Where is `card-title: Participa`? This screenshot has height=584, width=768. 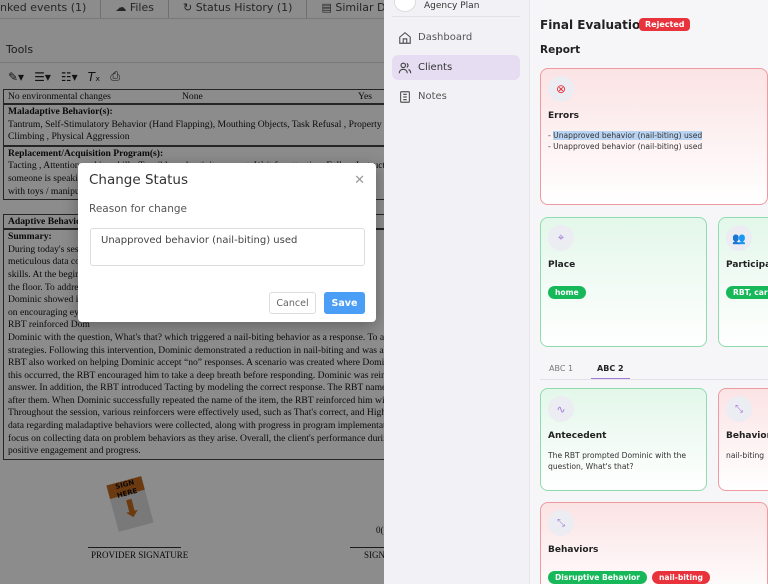 card-title: Participa is located at coordinates (747, 265).